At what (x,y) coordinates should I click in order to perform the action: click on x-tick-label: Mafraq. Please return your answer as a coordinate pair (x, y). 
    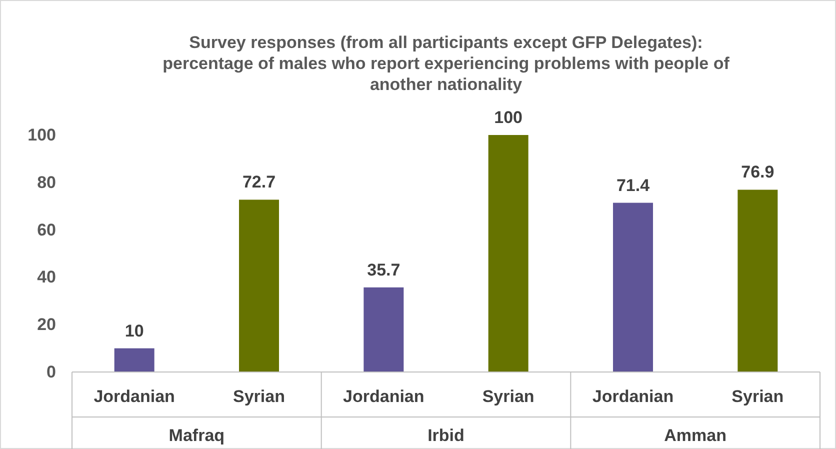
    Looking at the image, I should click on (196, 435).